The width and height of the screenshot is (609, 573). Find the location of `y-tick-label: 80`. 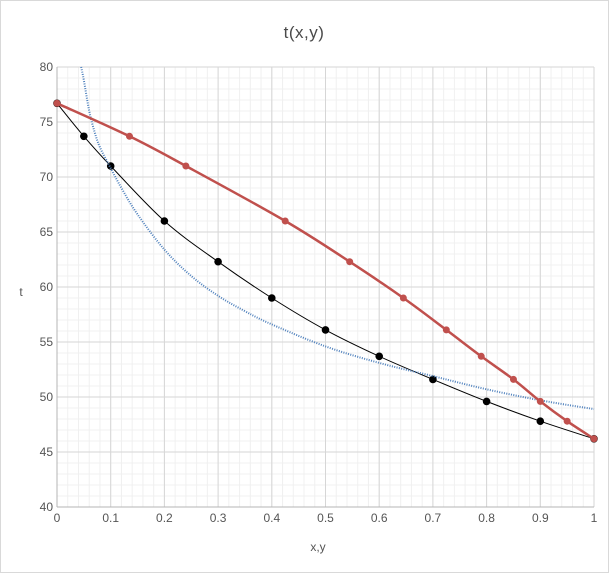

y-tick-label: 80 is located at coordinates (47, 67).